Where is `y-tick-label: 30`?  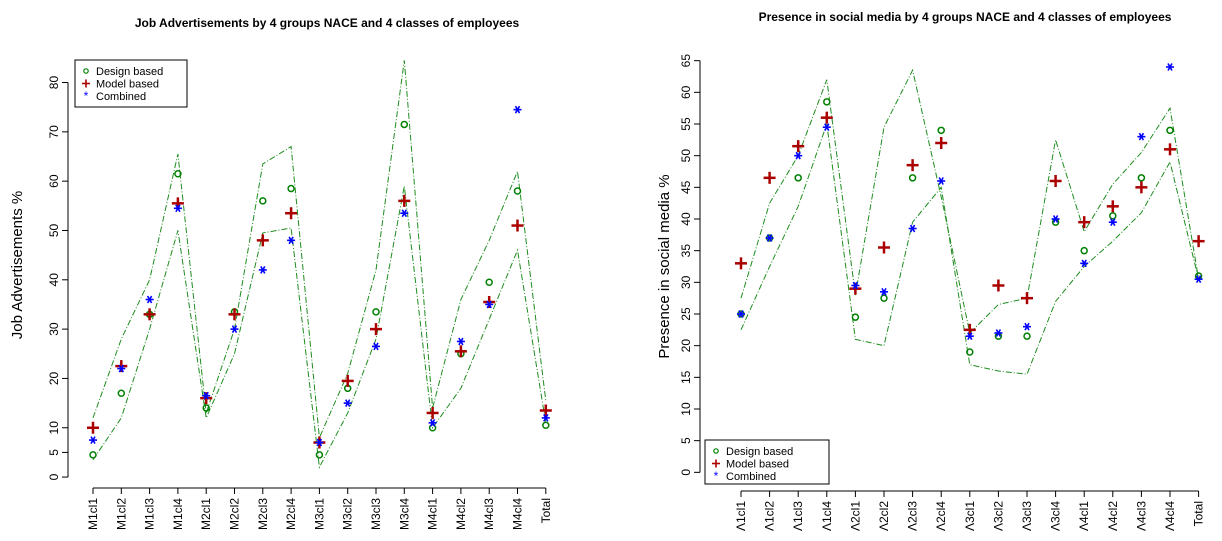 y-tick-label: 30 is located at coordinates (54, 329).